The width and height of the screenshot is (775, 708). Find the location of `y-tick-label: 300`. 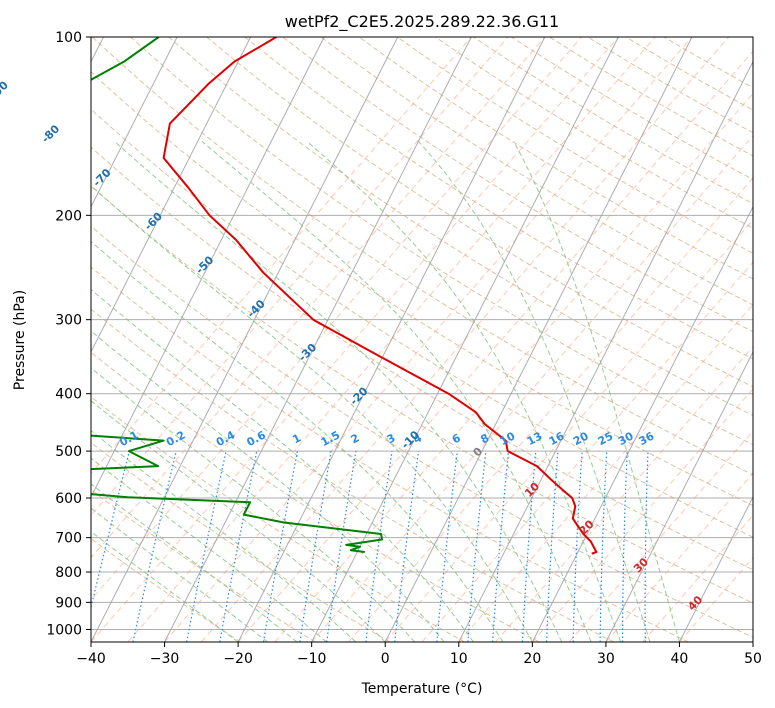

y-tick-label: 300 is located at coordinates (68, 321).